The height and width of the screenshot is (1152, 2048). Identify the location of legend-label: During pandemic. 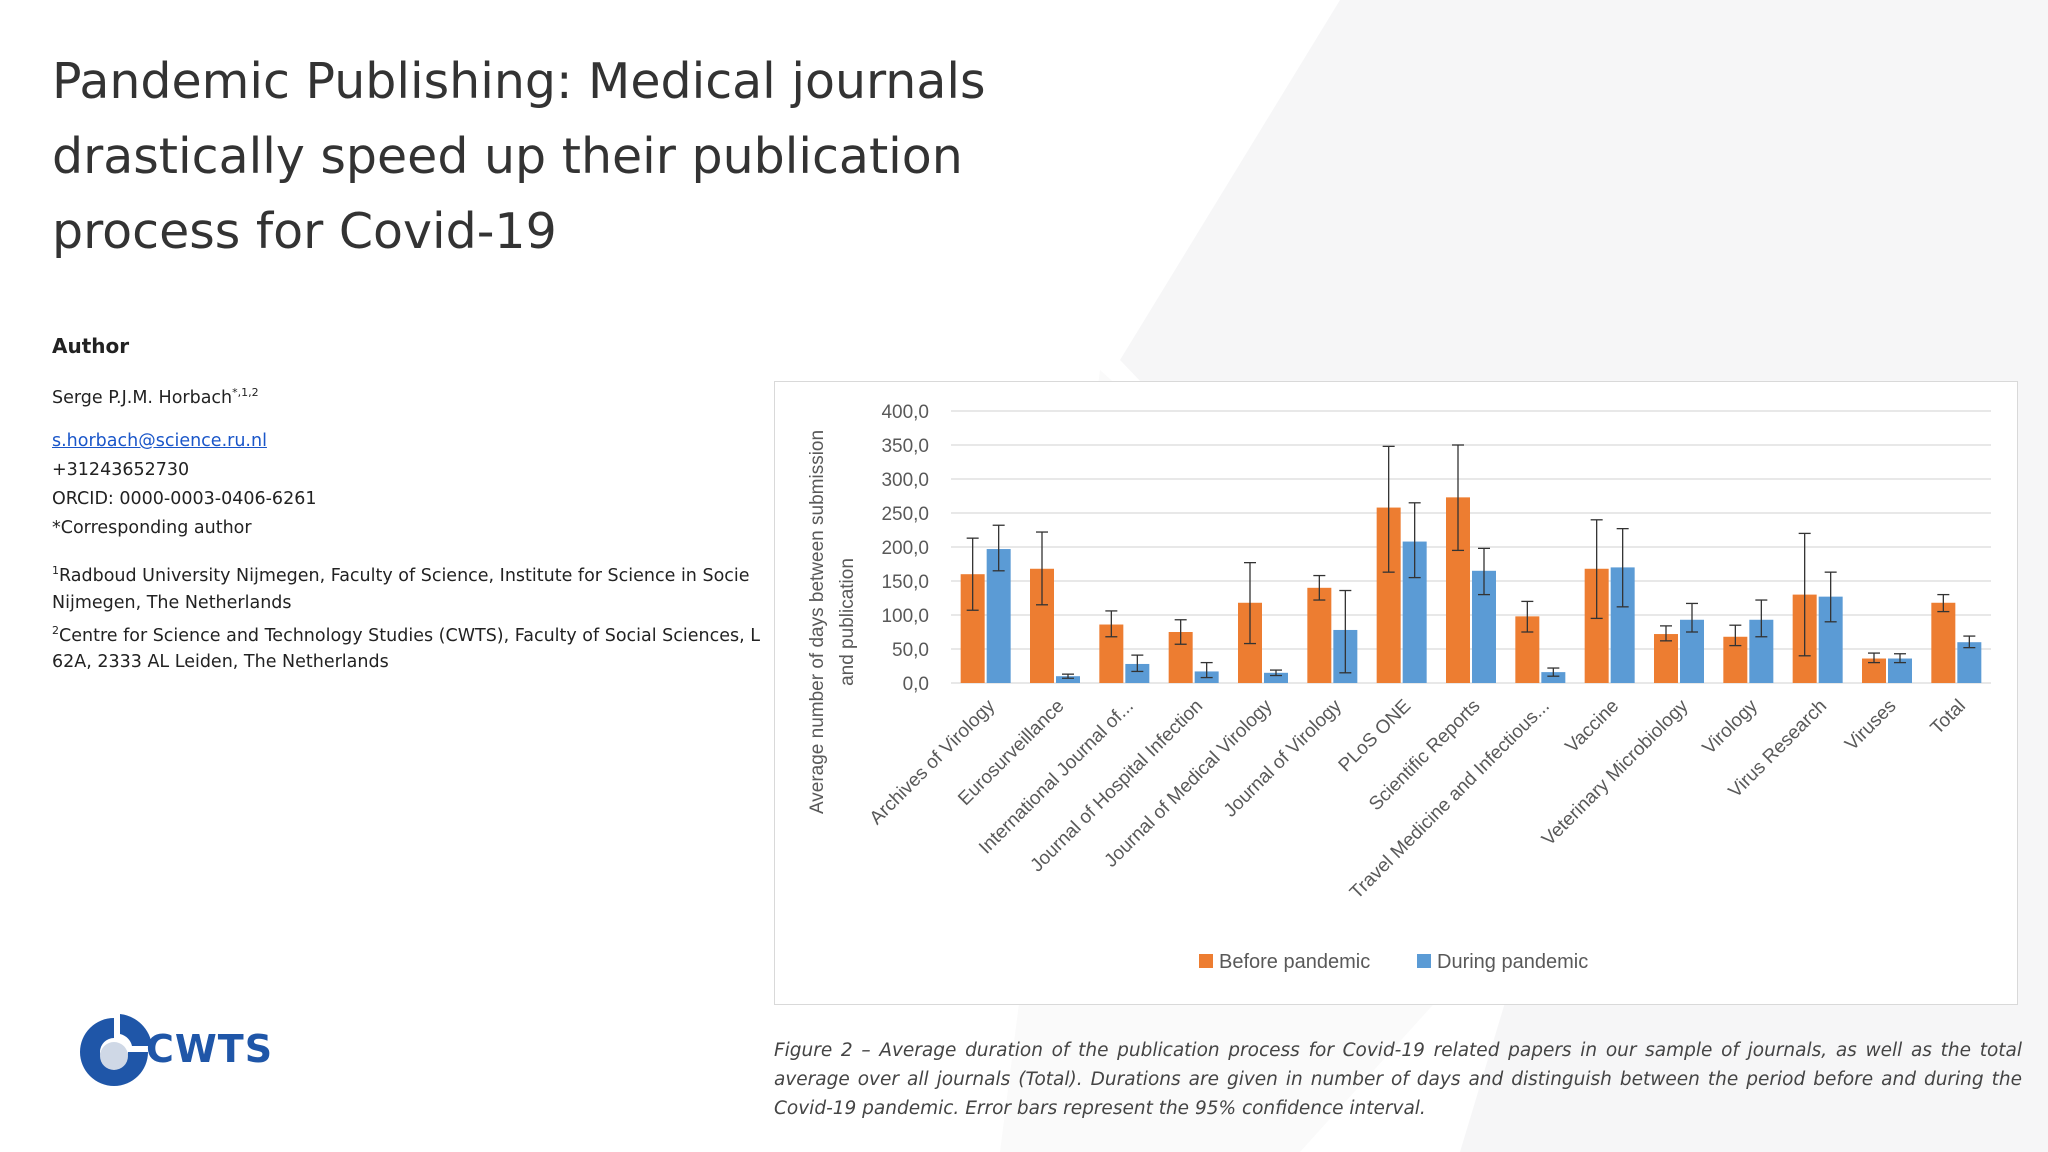
(1512, 962).